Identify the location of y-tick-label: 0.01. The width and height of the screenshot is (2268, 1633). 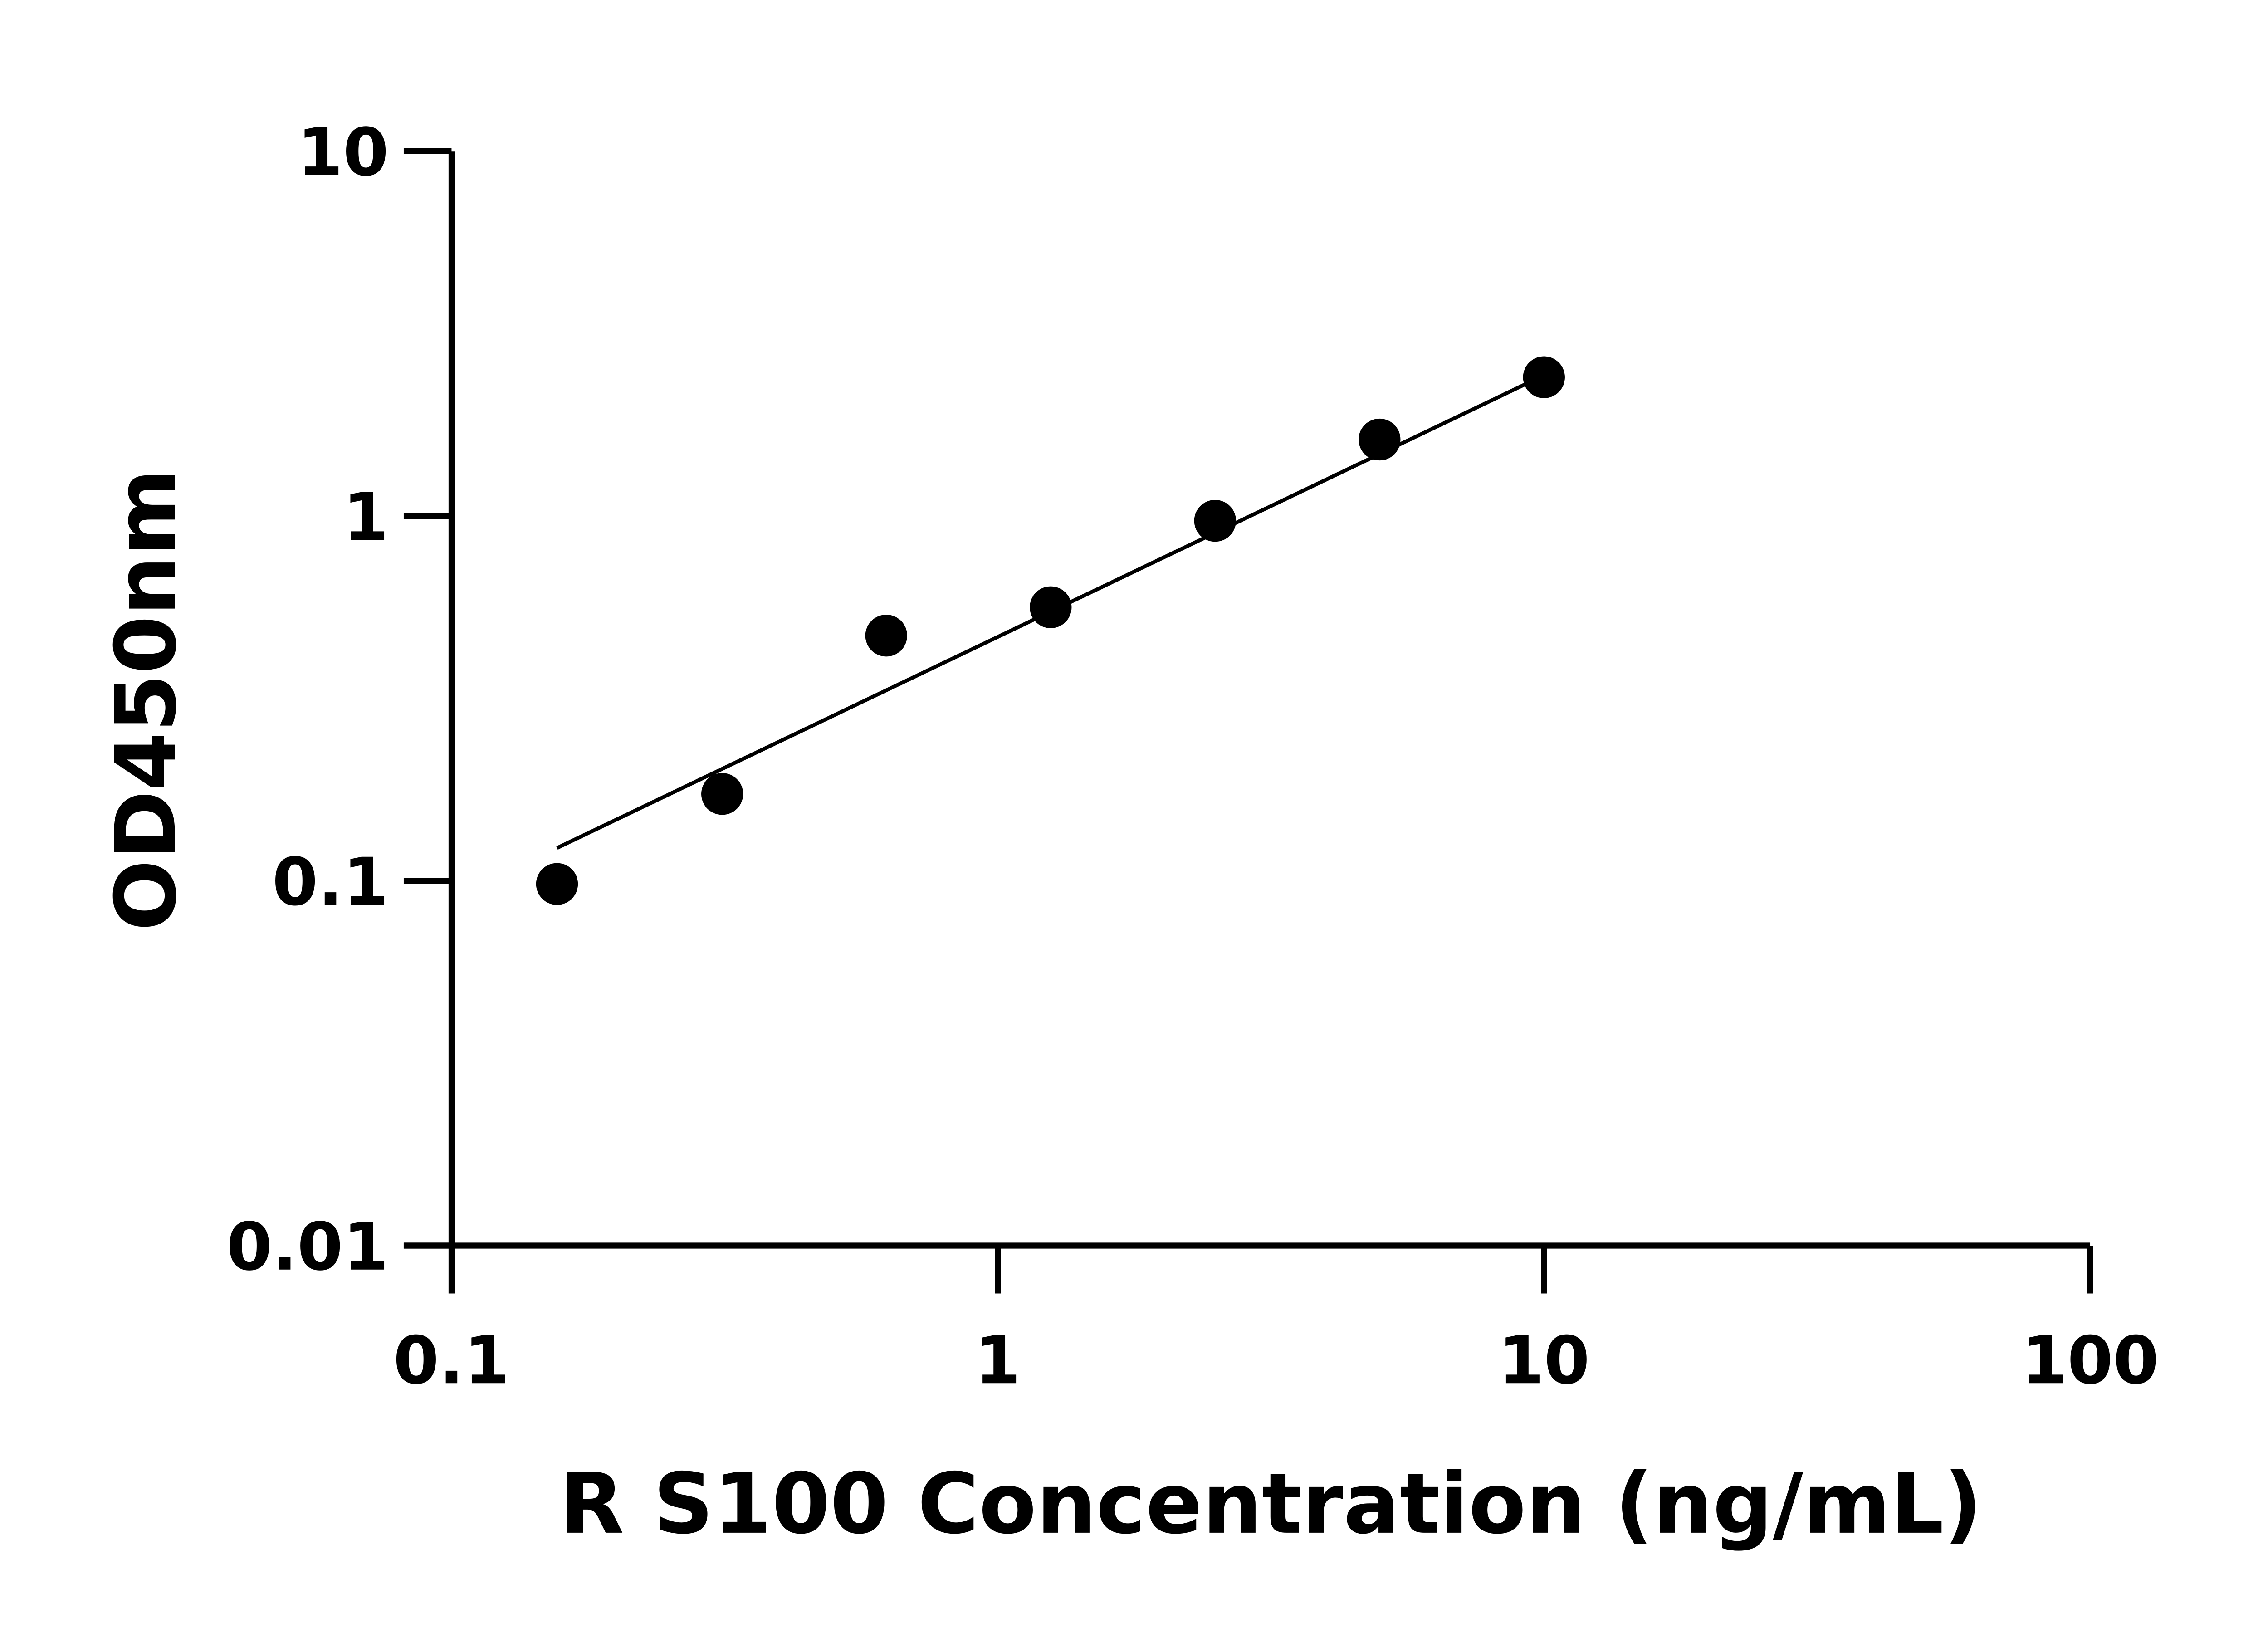
(308, 1247).